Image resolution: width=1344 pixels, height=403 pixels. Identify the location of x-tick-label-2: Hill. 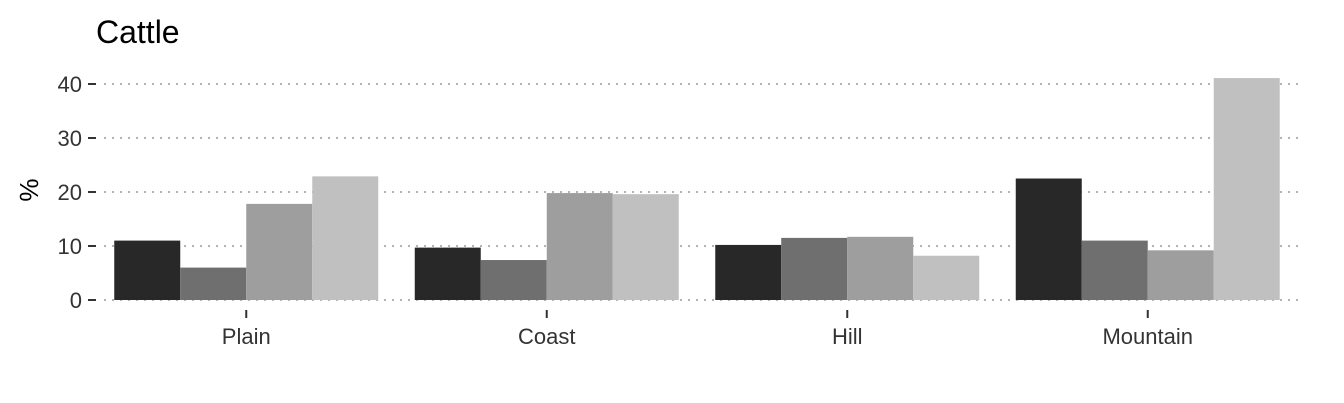
(847, 336).